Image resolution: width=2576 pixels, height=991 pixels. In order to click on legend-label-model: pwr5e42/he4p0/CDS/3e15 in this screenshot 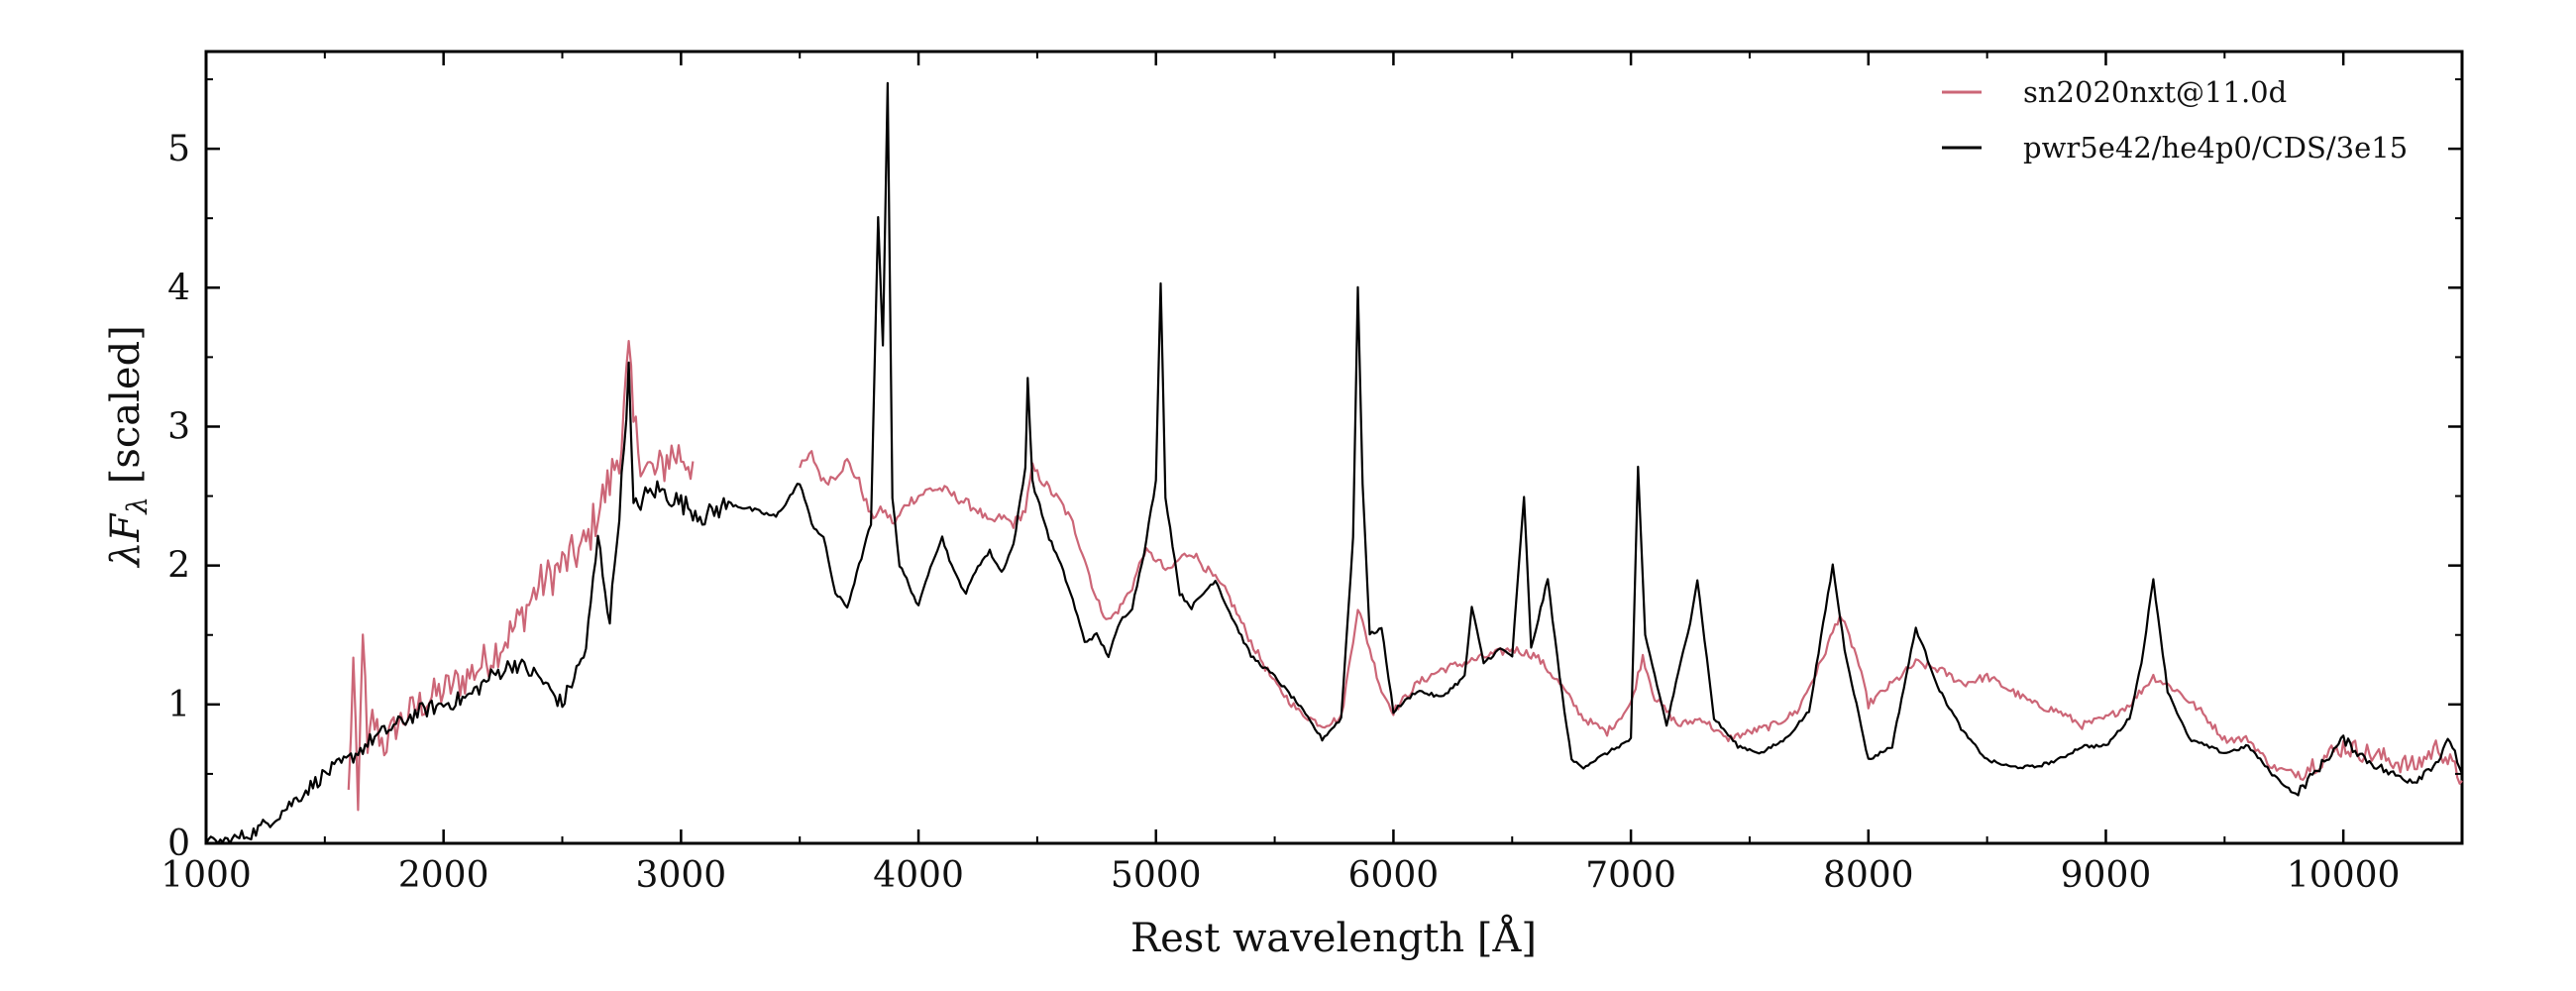, I will do `click(2216, 148)`.